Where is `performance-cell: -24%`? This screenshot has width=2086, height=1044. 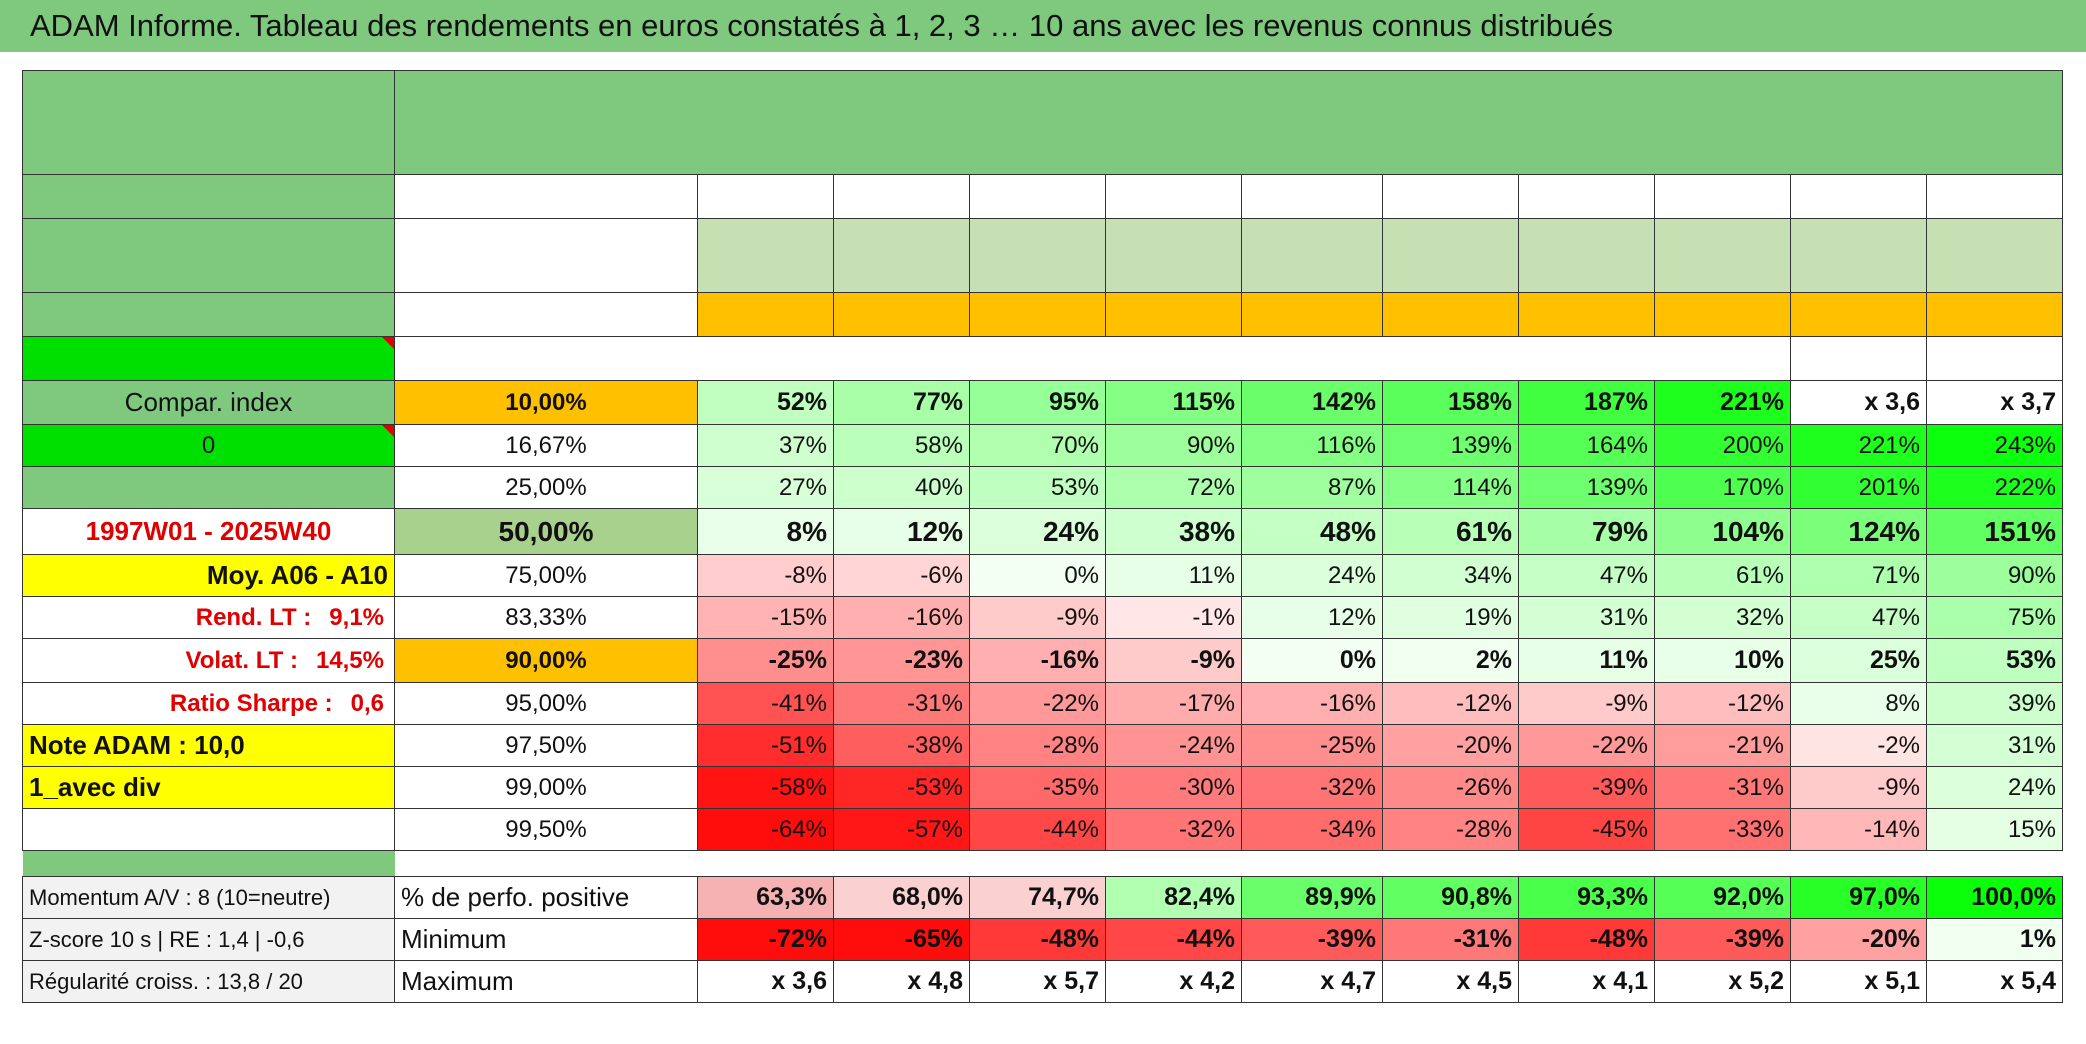 performance-cell: -24% is located at coordinates (1173, 745).